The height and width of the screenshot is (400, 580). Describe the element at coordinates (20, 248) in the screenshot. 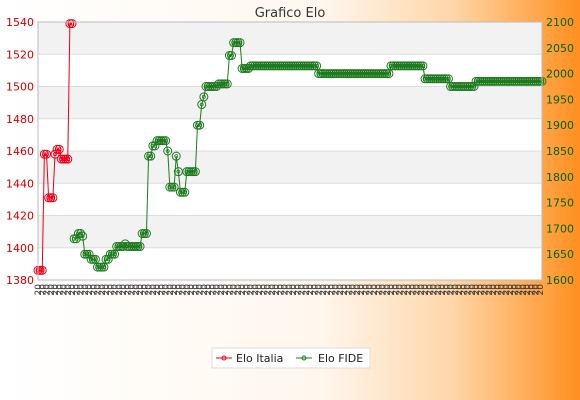

I see `left-tick-label: 1400` at that location.